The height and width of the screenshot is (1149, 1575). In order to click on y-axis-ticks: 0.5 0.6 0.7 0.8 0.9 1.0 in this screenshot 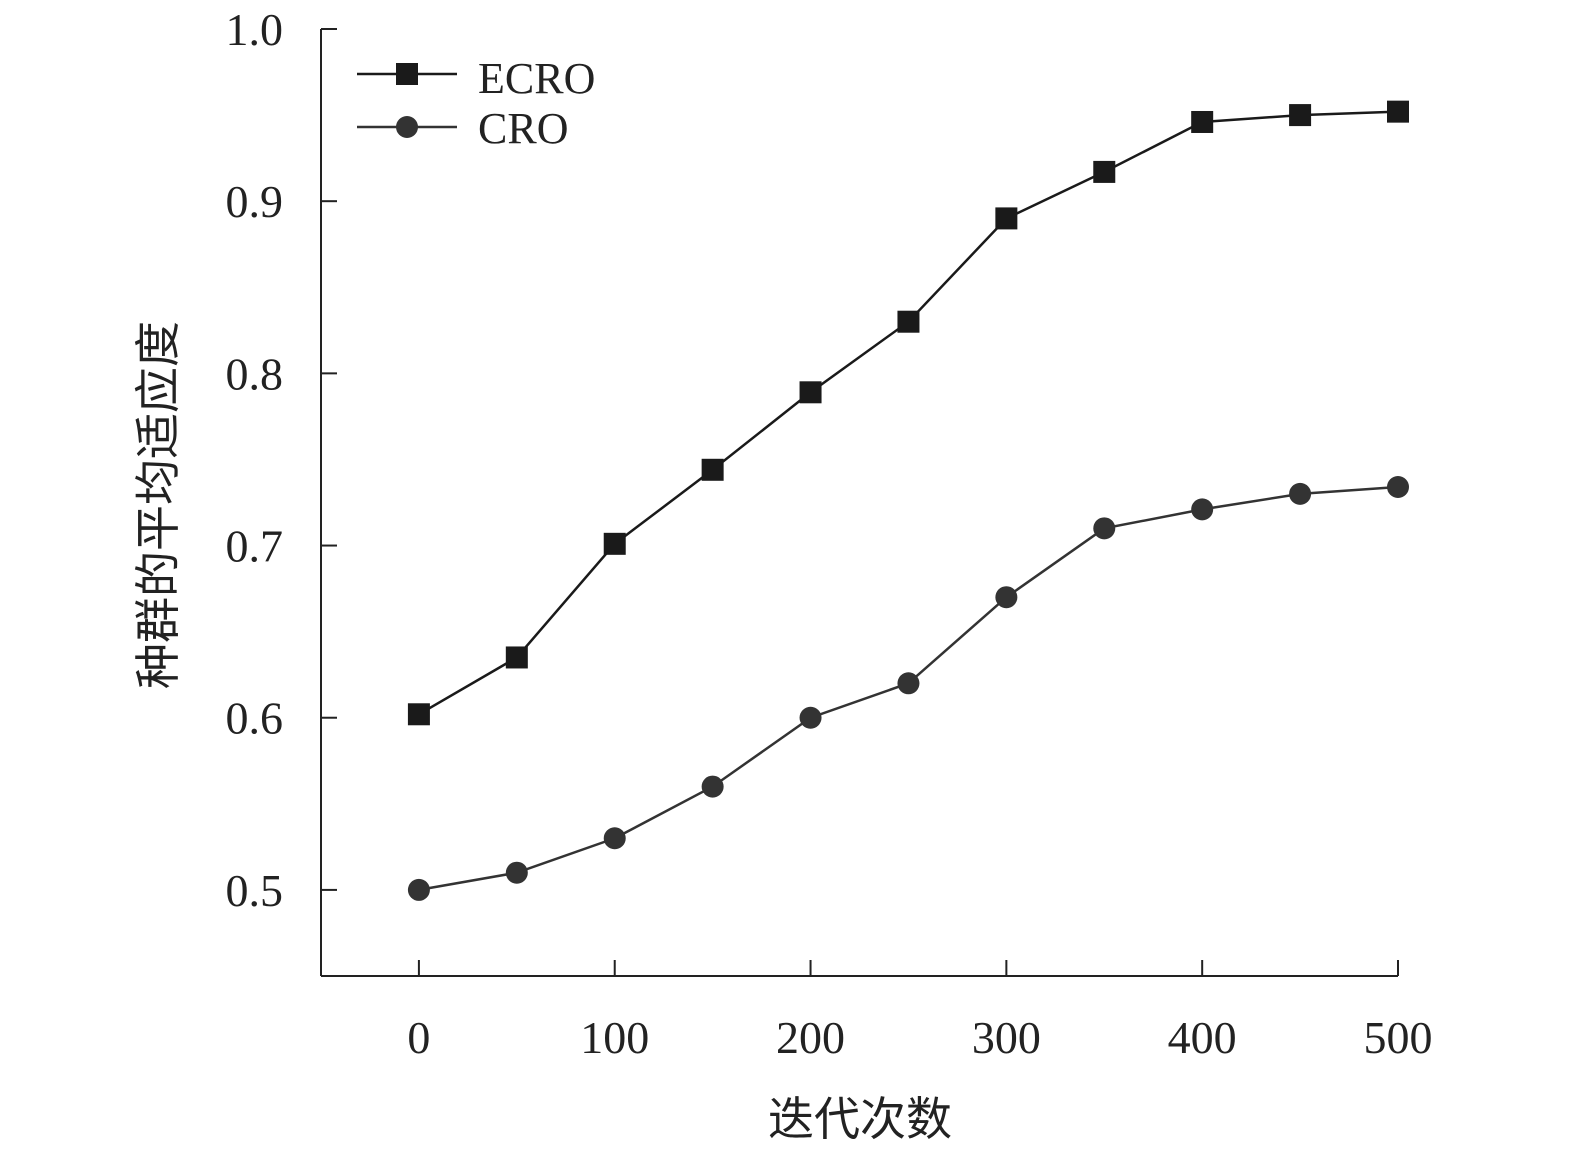, I will do `click(281, 460)`.